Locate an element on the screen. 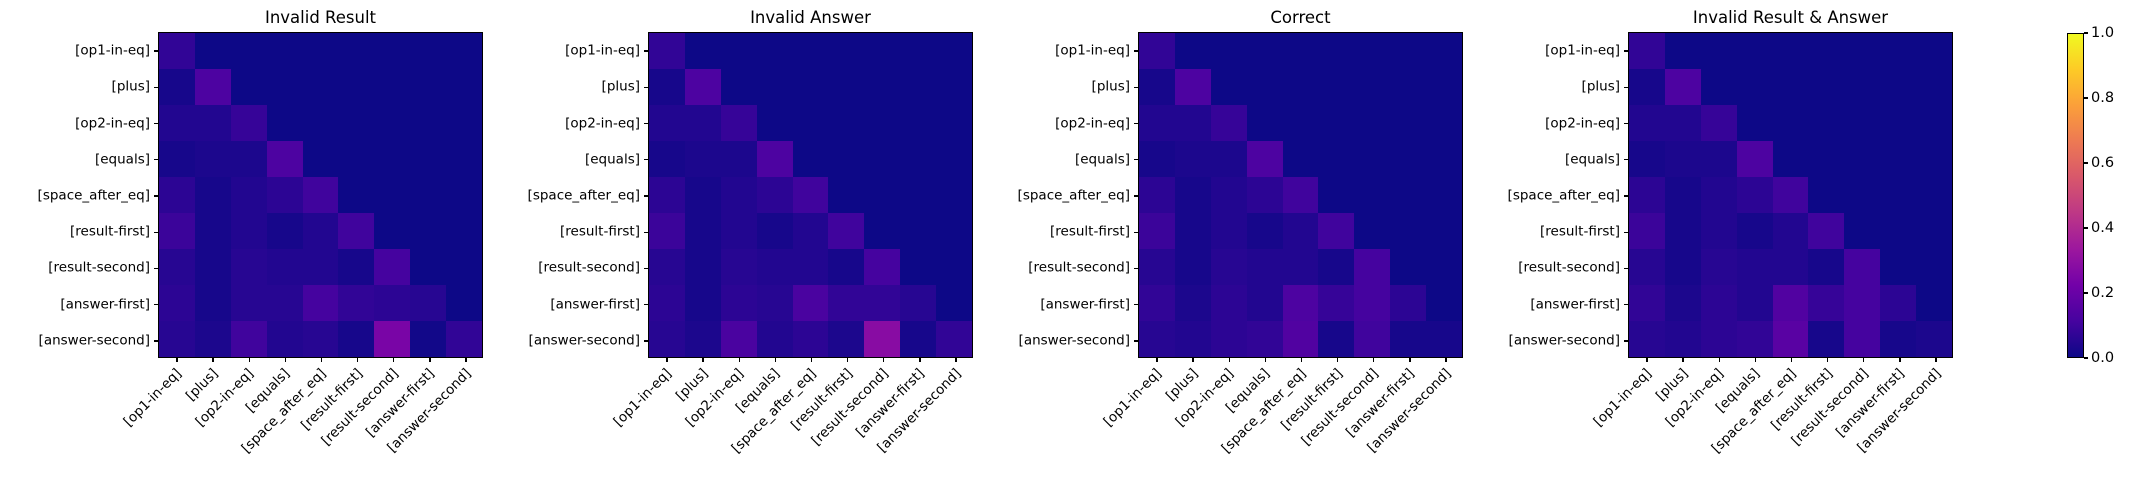 The height and width of the screenshot is (489, 2133). y-tick-label: [result-first] is located at coordinates (110, 231).